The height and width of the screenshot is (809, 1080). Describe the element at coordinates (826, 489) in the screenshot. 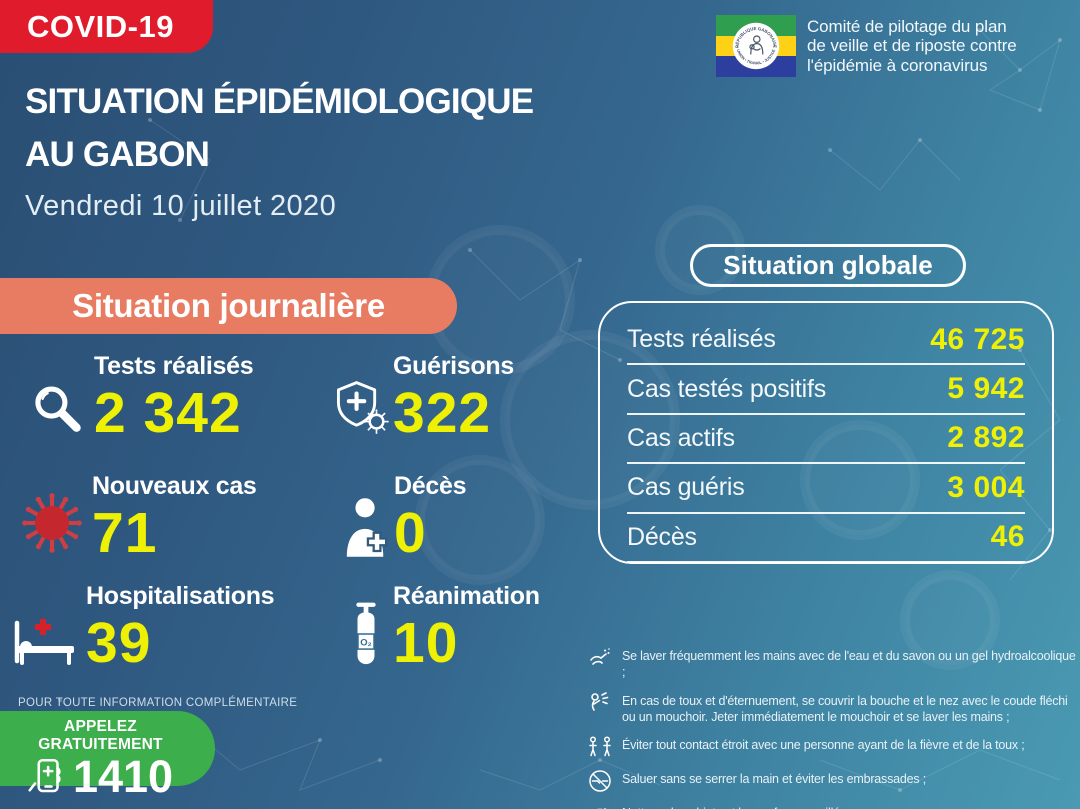

I see `global-row-gueris: Cas guéris 3 004` at that location.